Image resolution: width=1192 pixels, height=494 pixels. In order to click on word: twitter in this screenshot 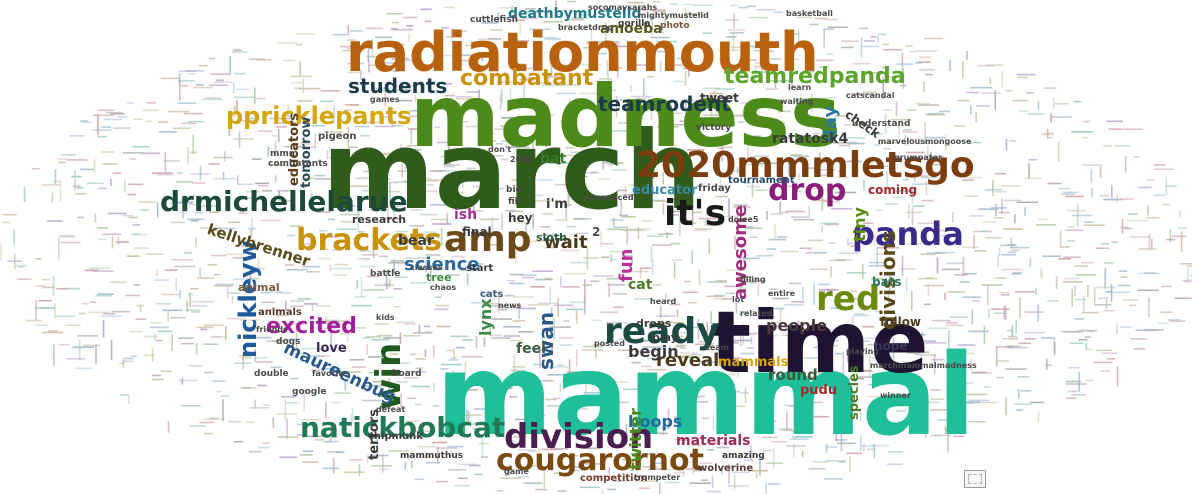, I will do `click(635, 439)`.